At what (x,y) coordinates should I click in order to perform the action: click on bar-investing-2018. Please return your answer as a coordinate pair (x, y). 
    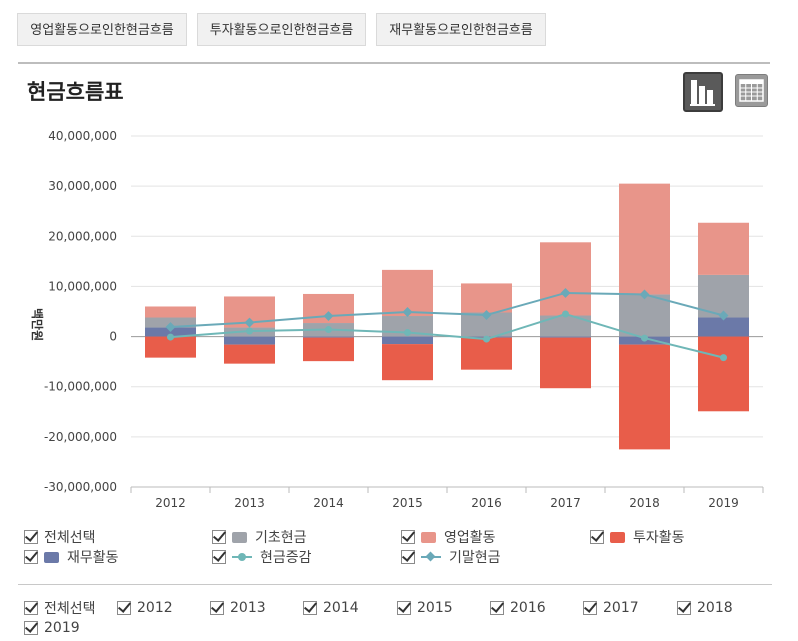
    Looking at the image, I should click on (644, 397).